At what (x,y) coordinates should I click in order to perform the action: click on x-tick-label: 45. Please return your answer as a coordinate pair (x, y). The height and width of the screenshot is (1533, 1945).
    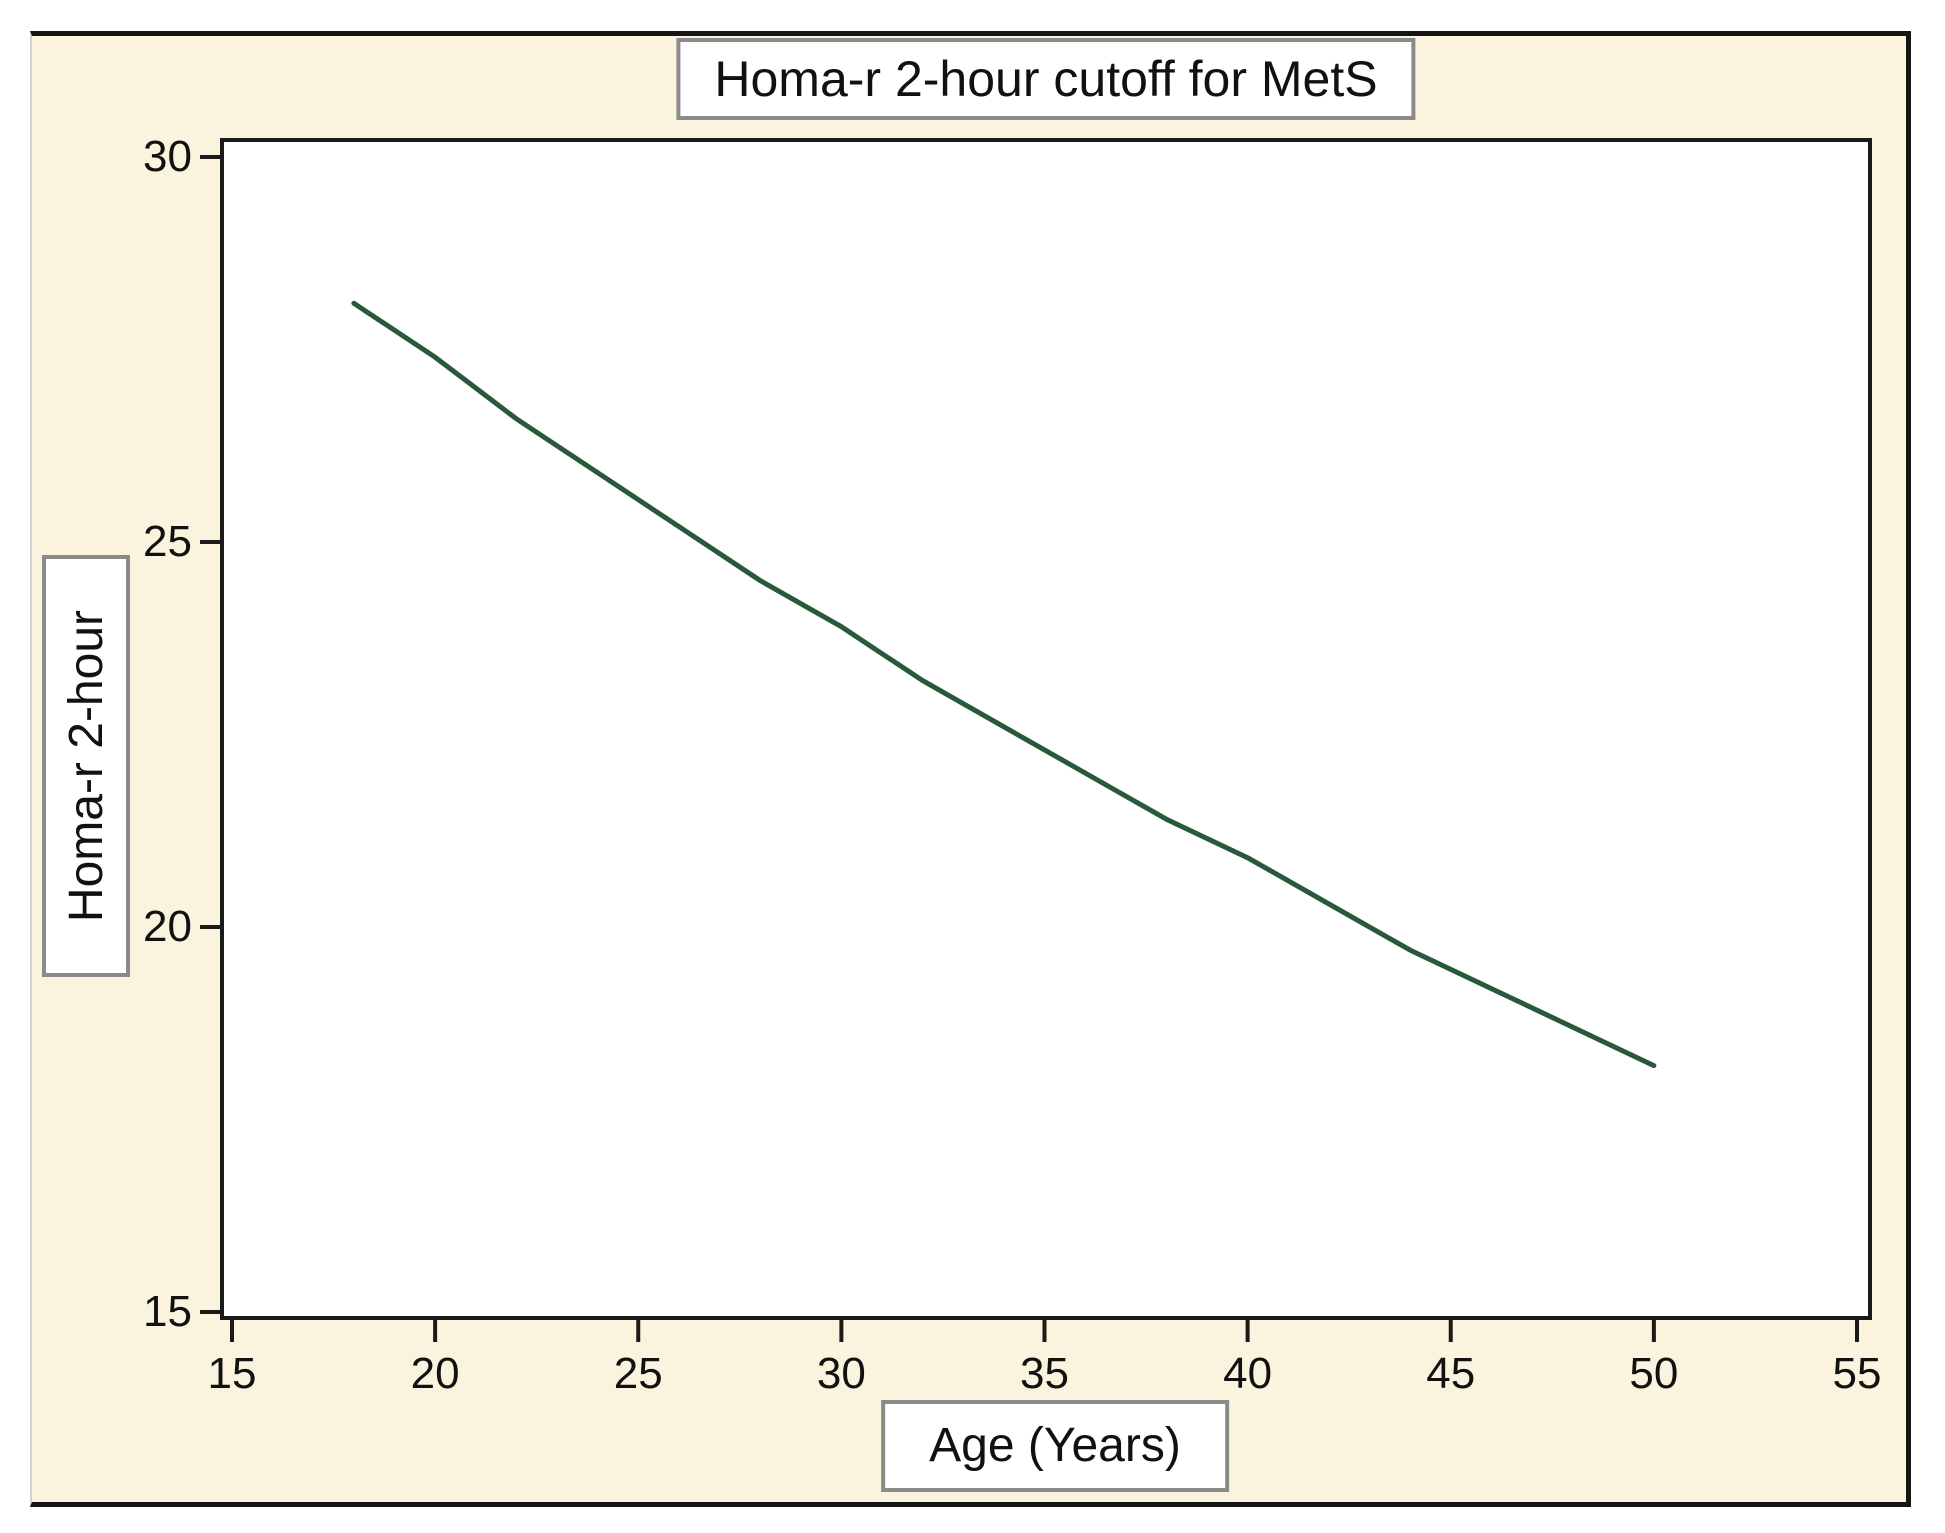
    Looking at the image, I should click on (1451, 1373).